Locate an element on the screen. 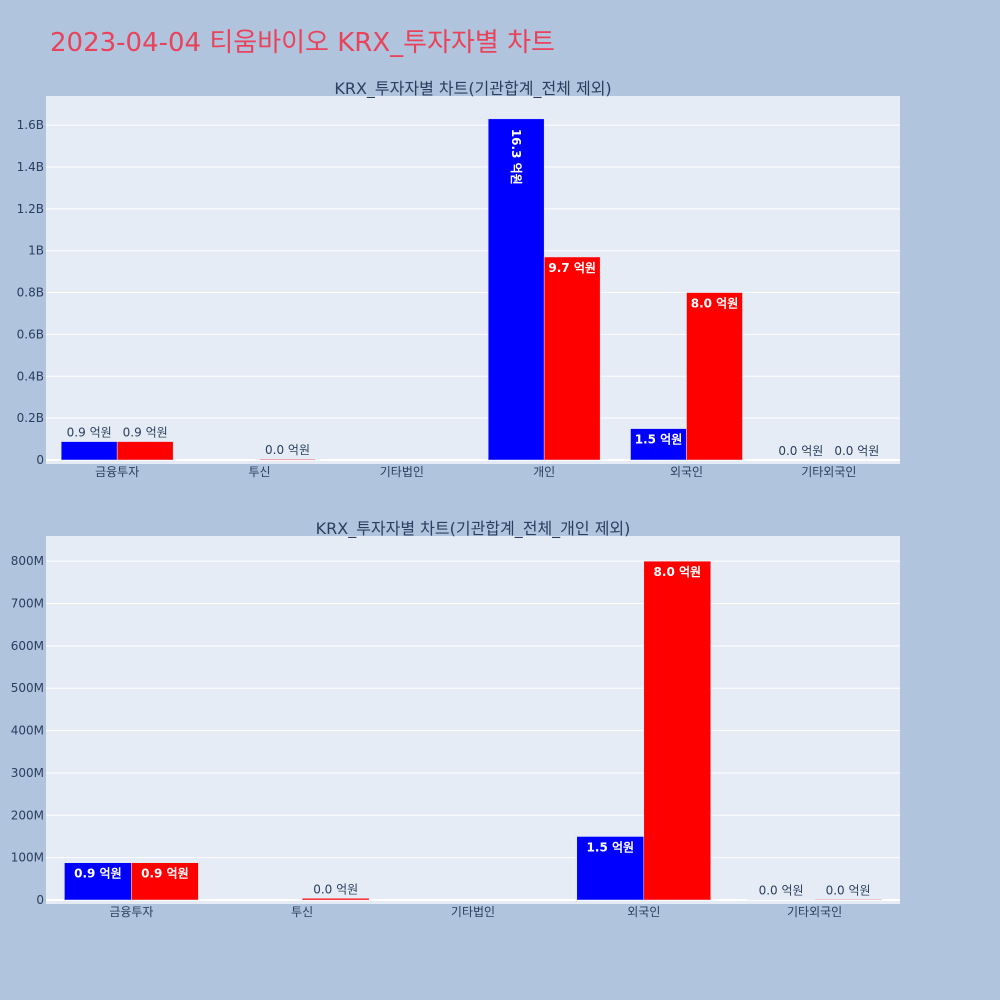 Image resolution: width=1000 pixels, height=1000 pixels. x-tick-label: 개인 is located at coordinates (544, 472).